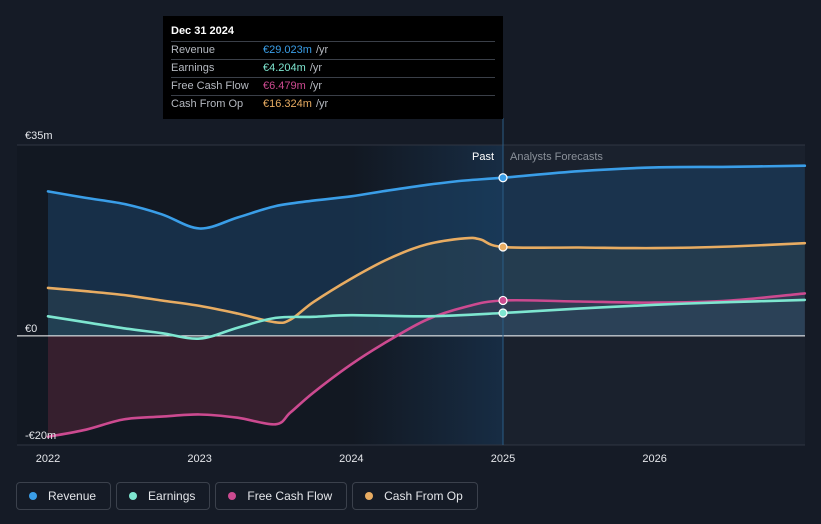 The image size is (821, 524). What do you see at coordinates (287, 50) in the screenshot?
I see `tooltip-value: €29.023m` at bounding box center [287, 50].